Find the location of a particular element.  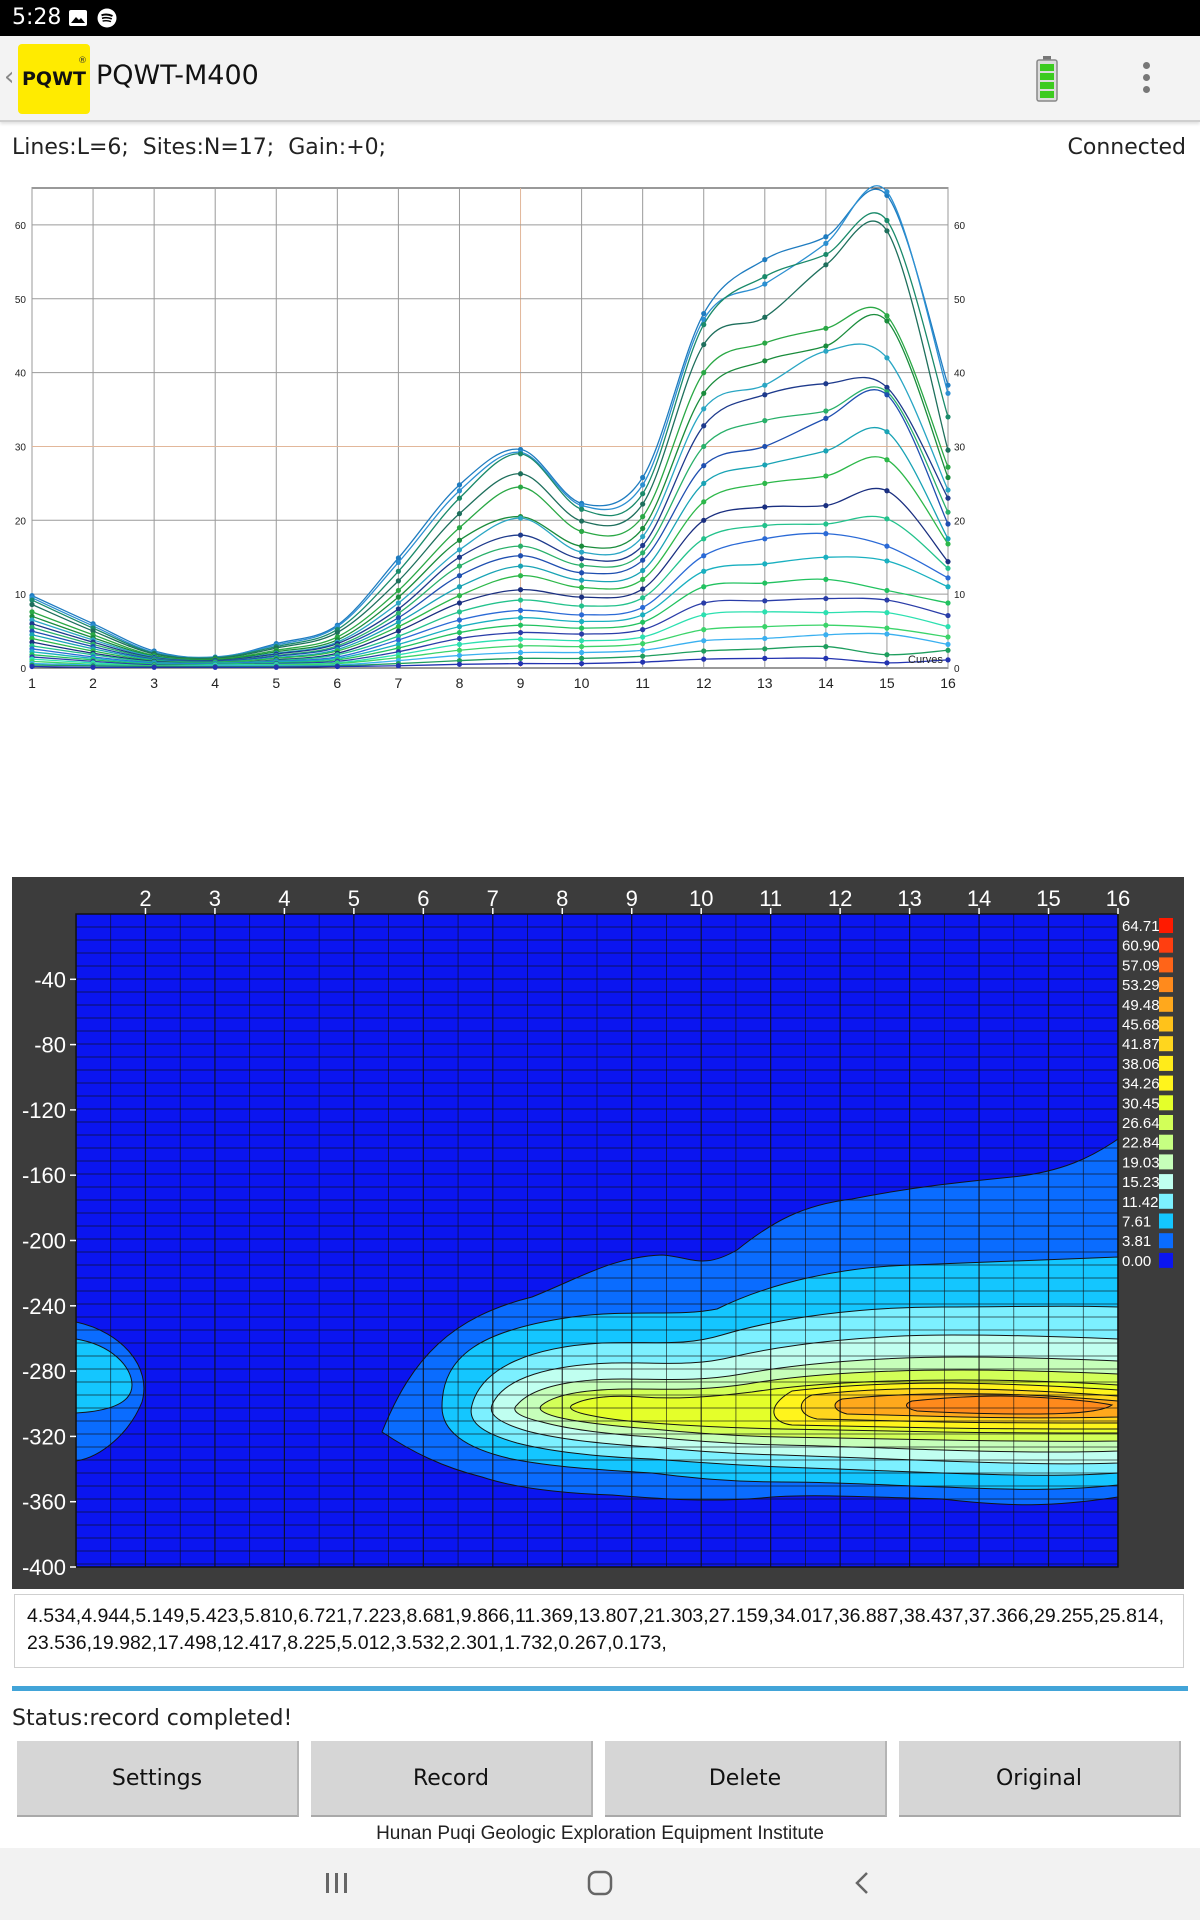

x-tick-label: 9 is located at coordinates (632, 898).